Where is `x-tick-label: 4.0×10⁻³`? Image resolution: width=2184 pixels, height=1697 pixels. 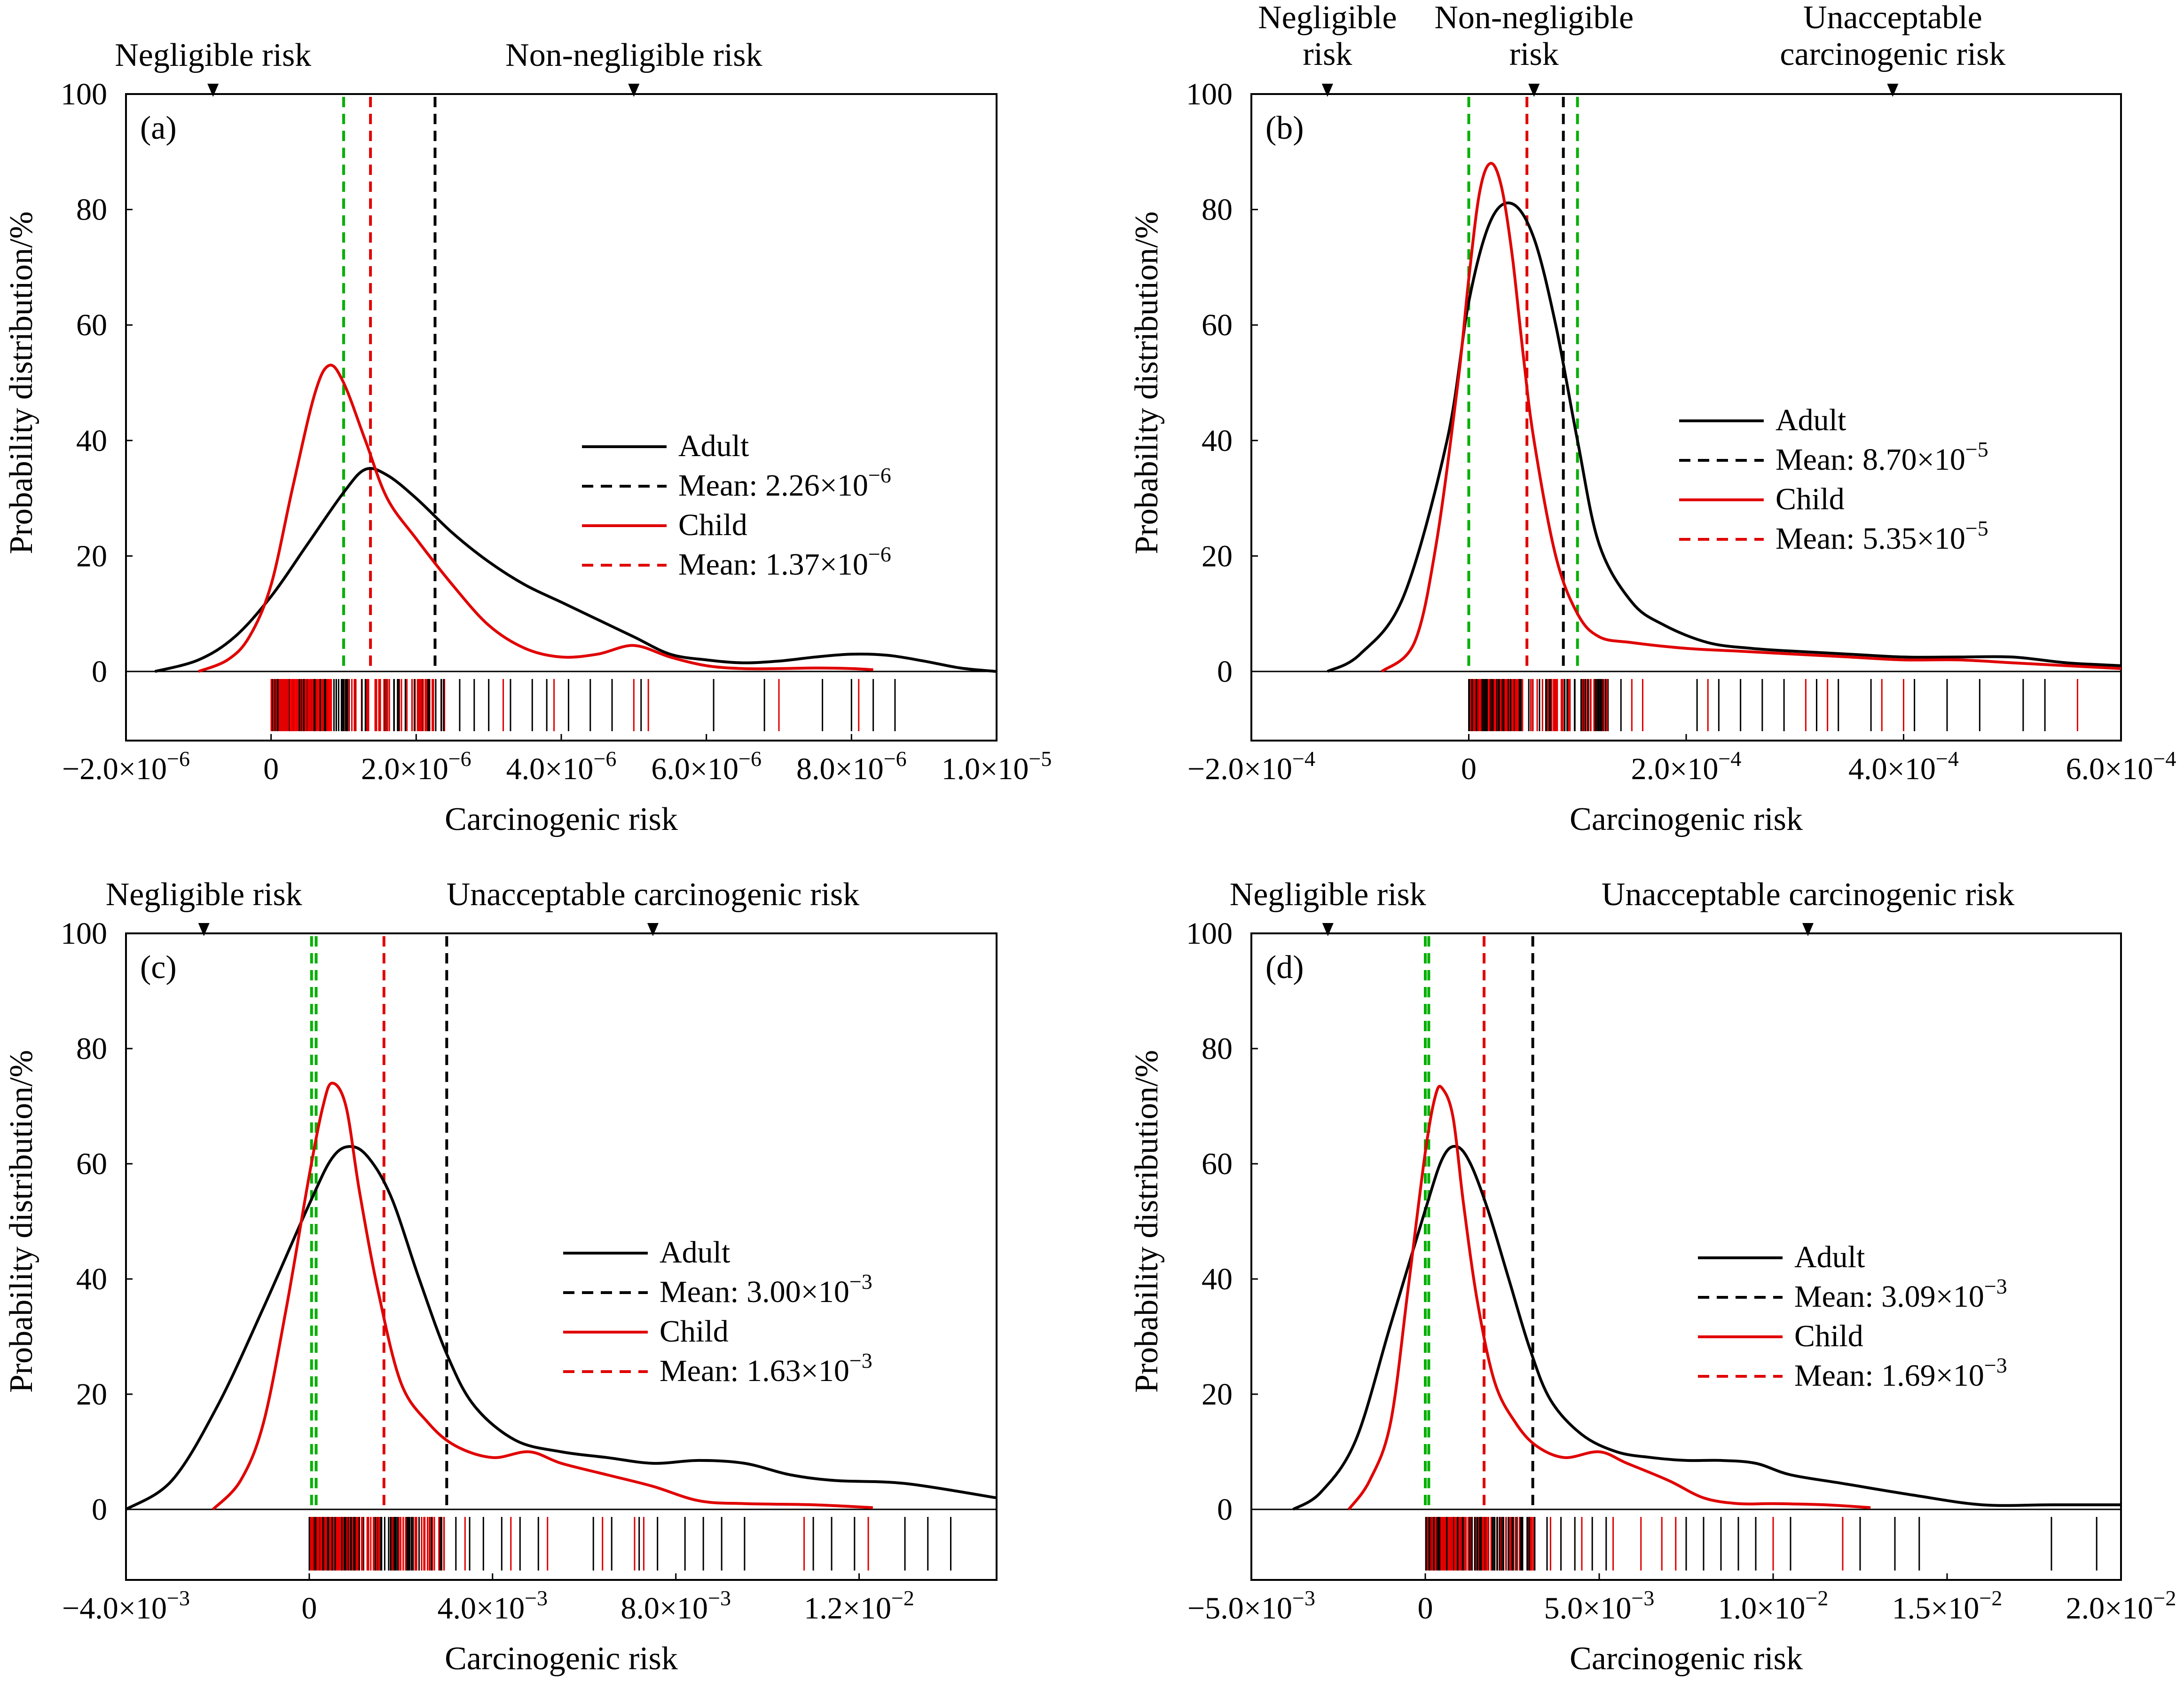 x-tick-label: 4.0×10⁻³ is located at coordinates (492, 1606).